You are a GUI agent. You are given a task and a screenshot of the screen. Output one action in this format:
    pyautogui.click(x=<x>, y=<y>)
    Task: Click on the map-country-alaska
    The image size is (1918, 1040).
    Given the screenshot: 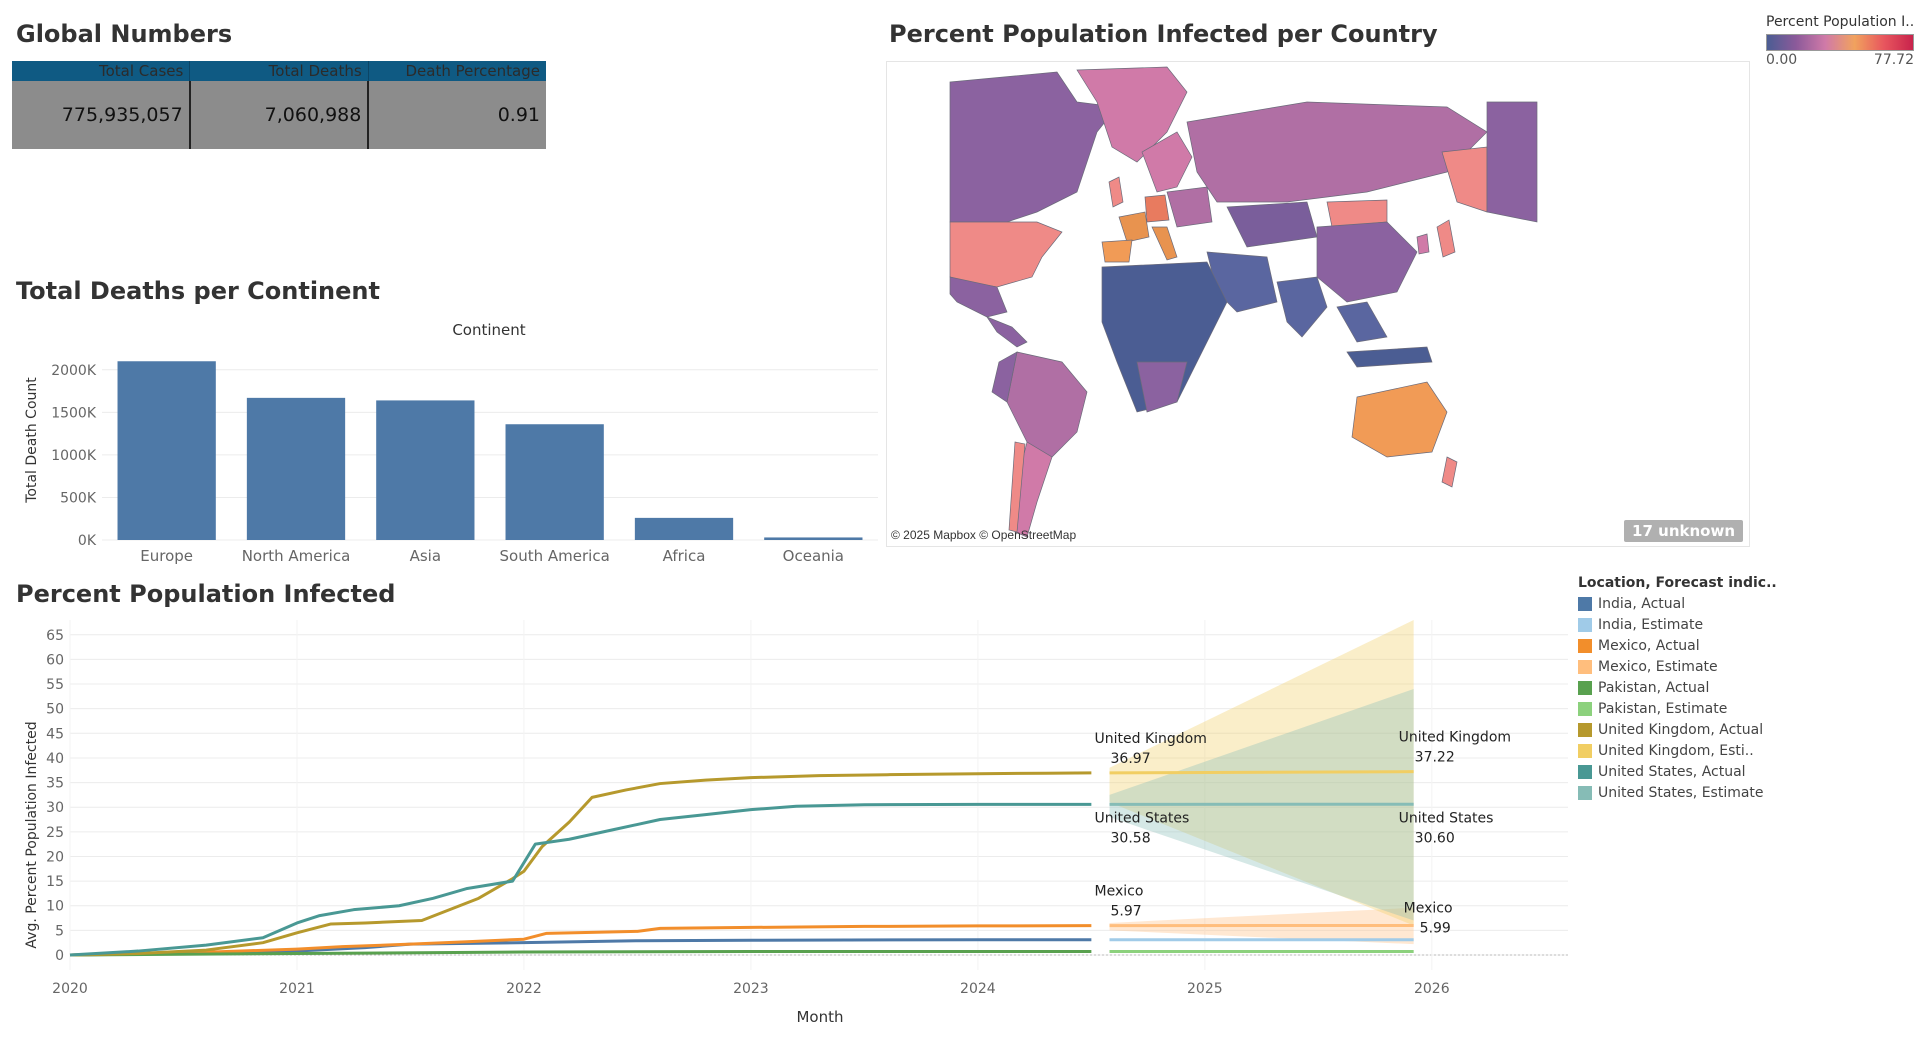 What is the action you would take?
    pyautogui.click(x=1464, y=179)
    